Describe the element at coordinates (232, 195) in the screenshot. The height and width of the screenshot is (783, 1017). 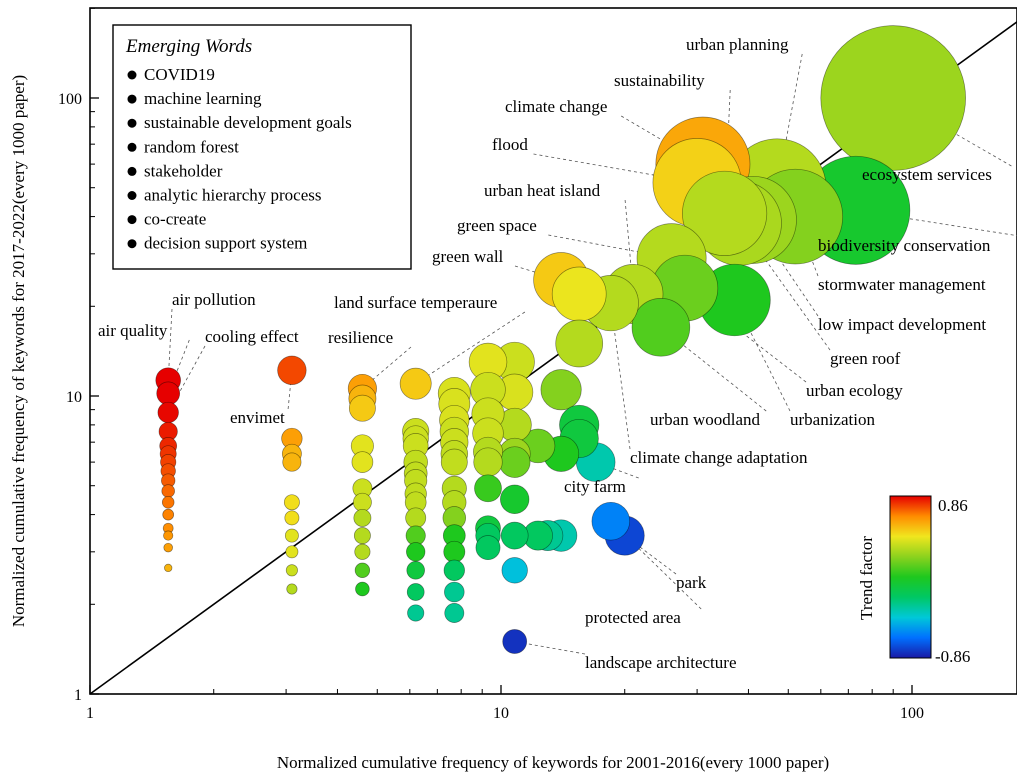
I see `legend-item: analytic hierarchy process` at that location.